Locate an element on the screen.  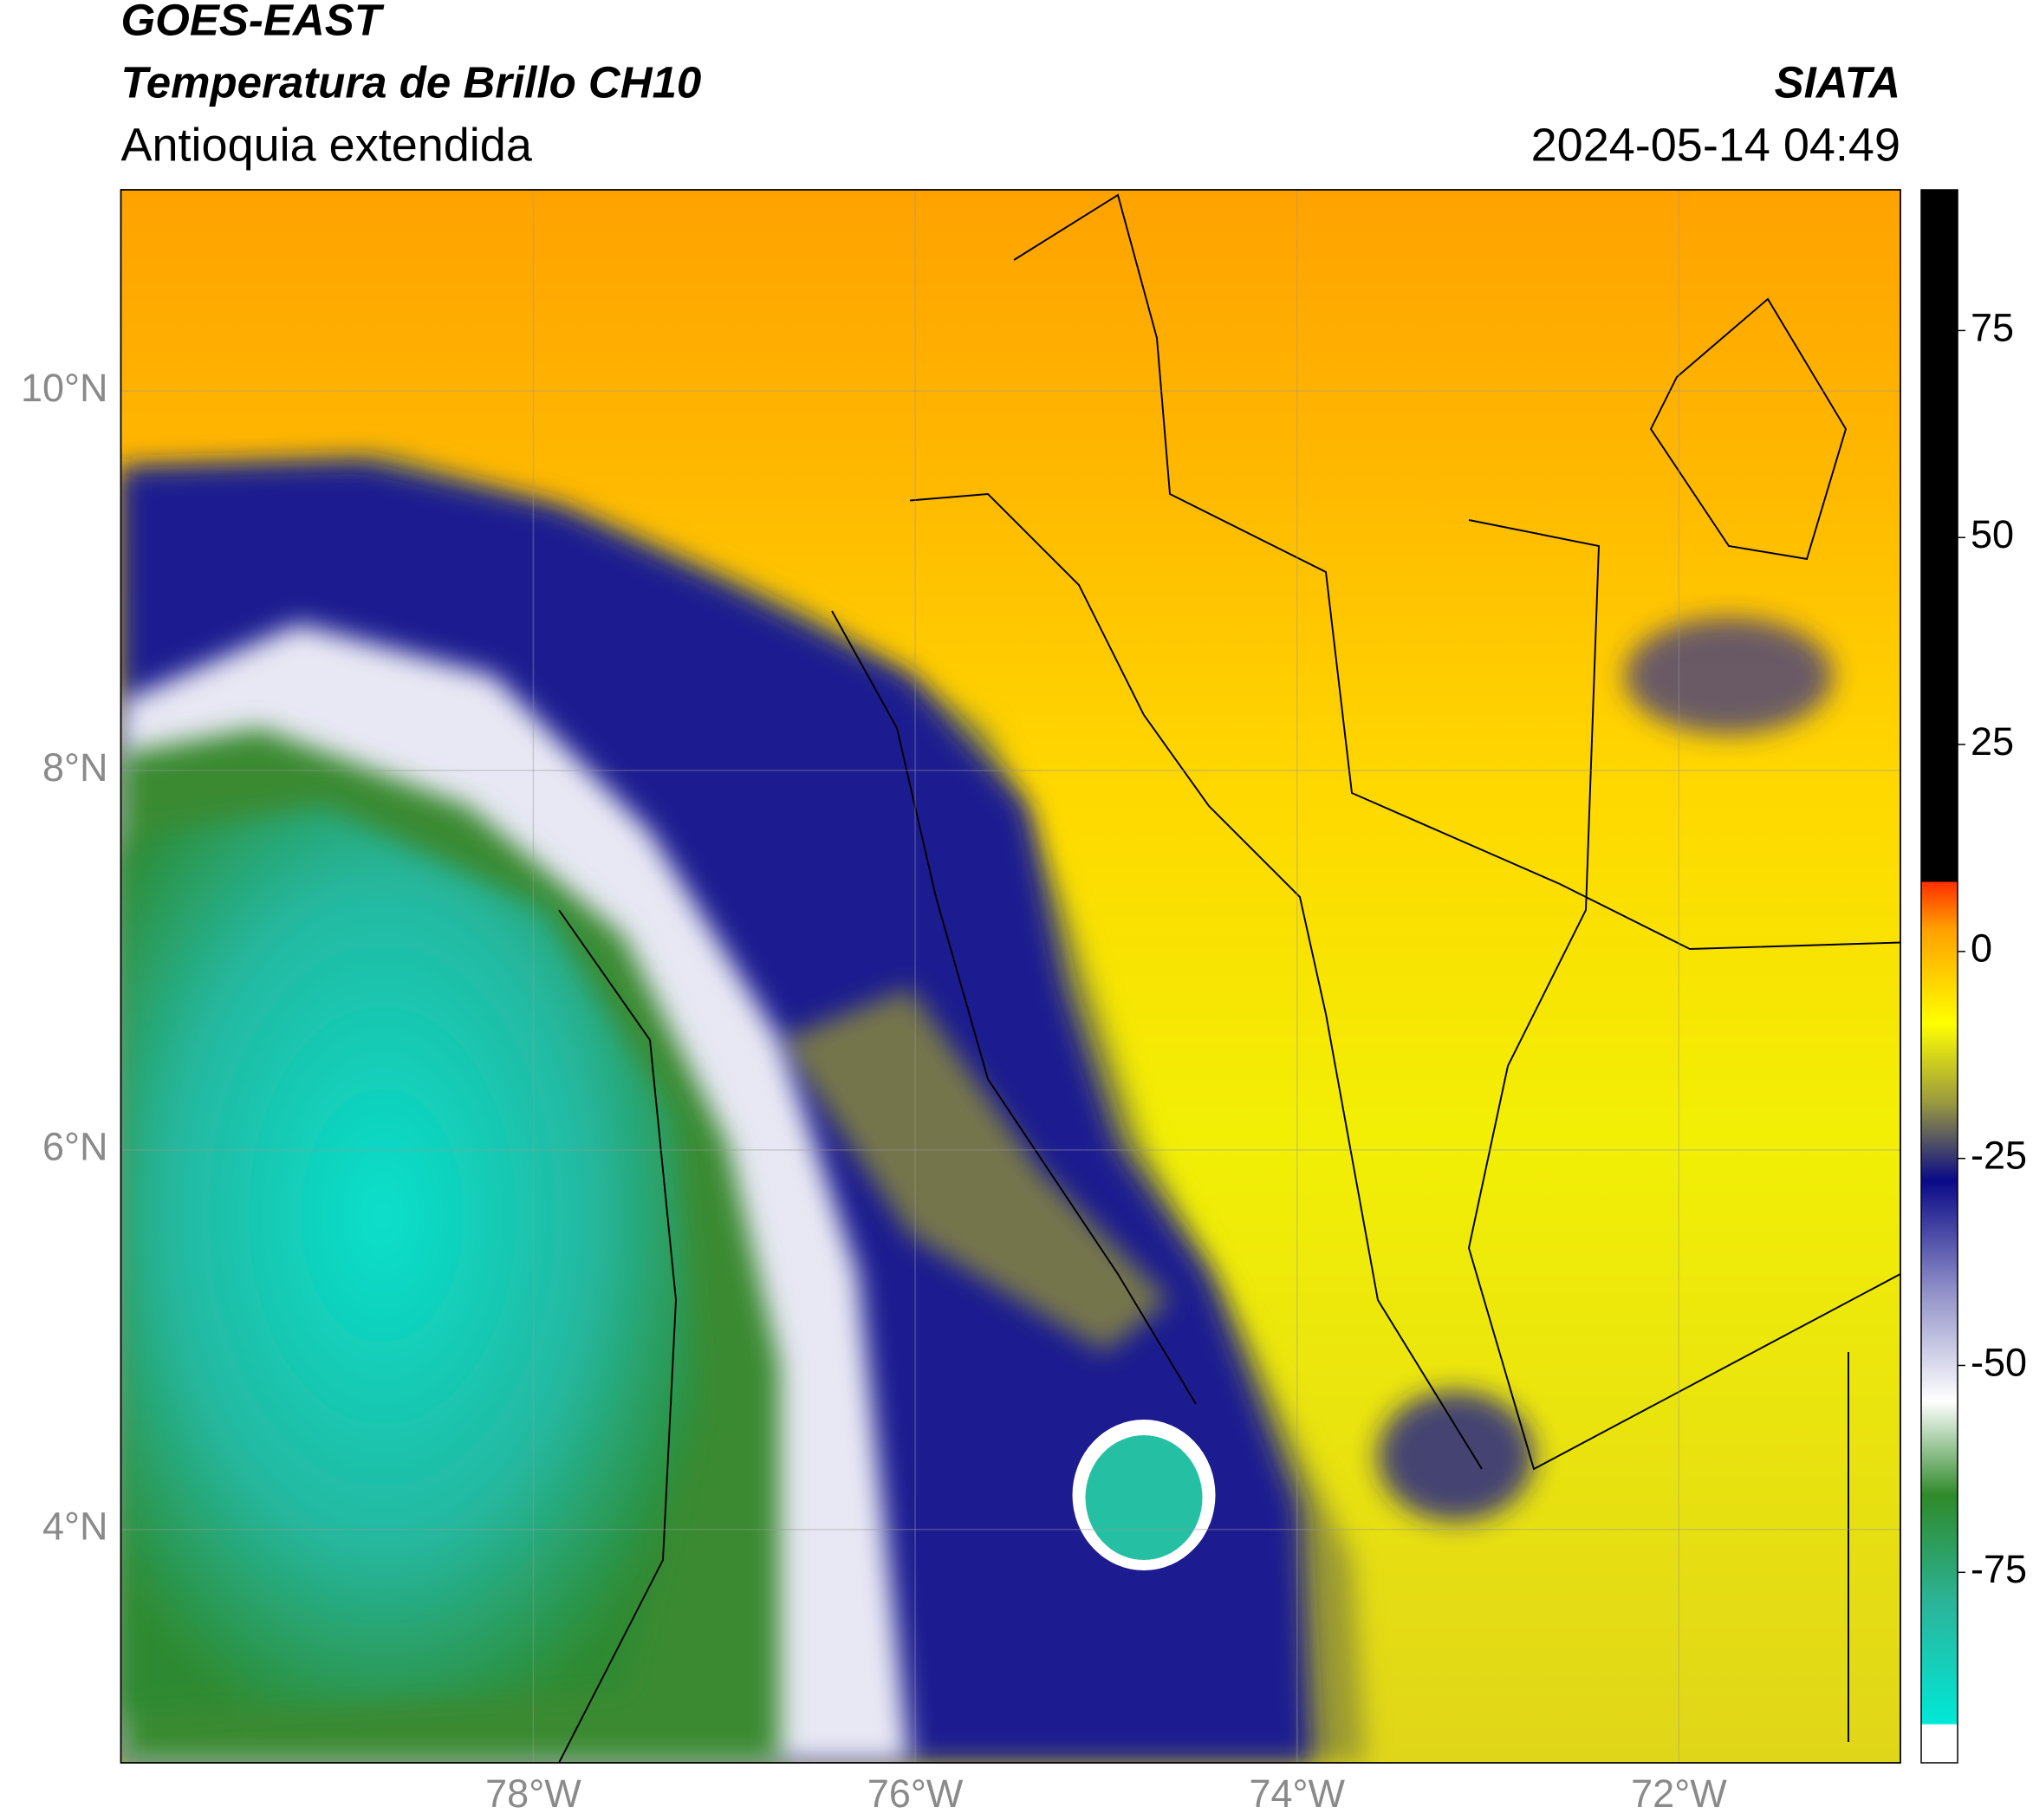
datetime: 2024-05-14 04:49 is located at coordinates (1715, 145).